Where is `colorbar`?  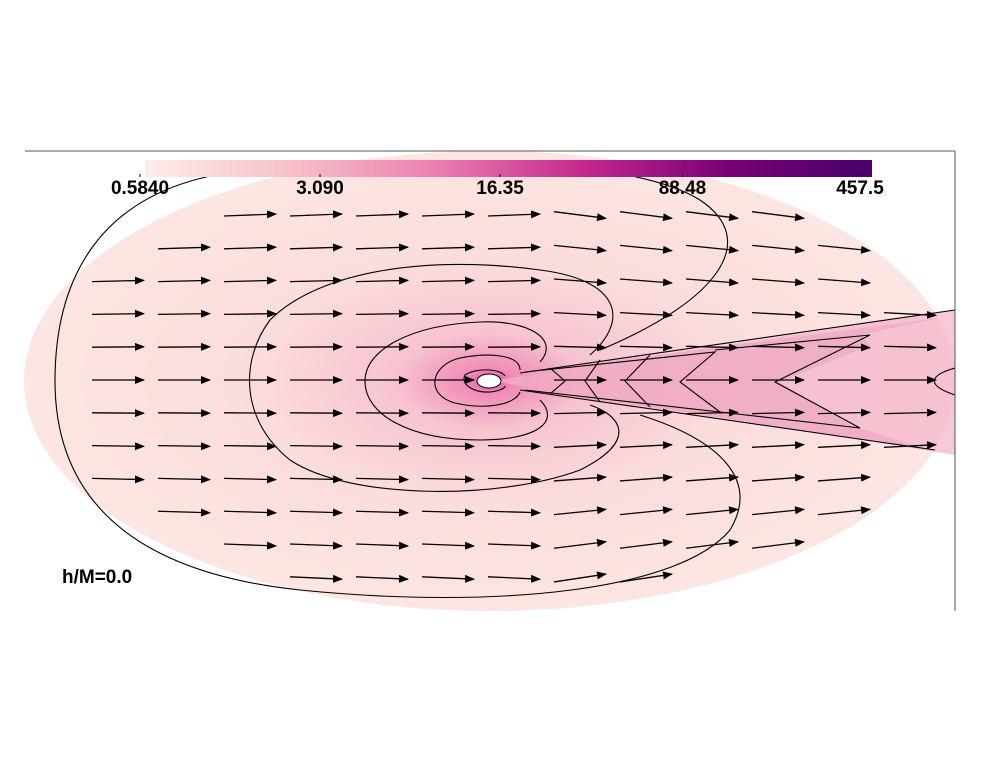 colorbar is located at coordinates (508, 168).